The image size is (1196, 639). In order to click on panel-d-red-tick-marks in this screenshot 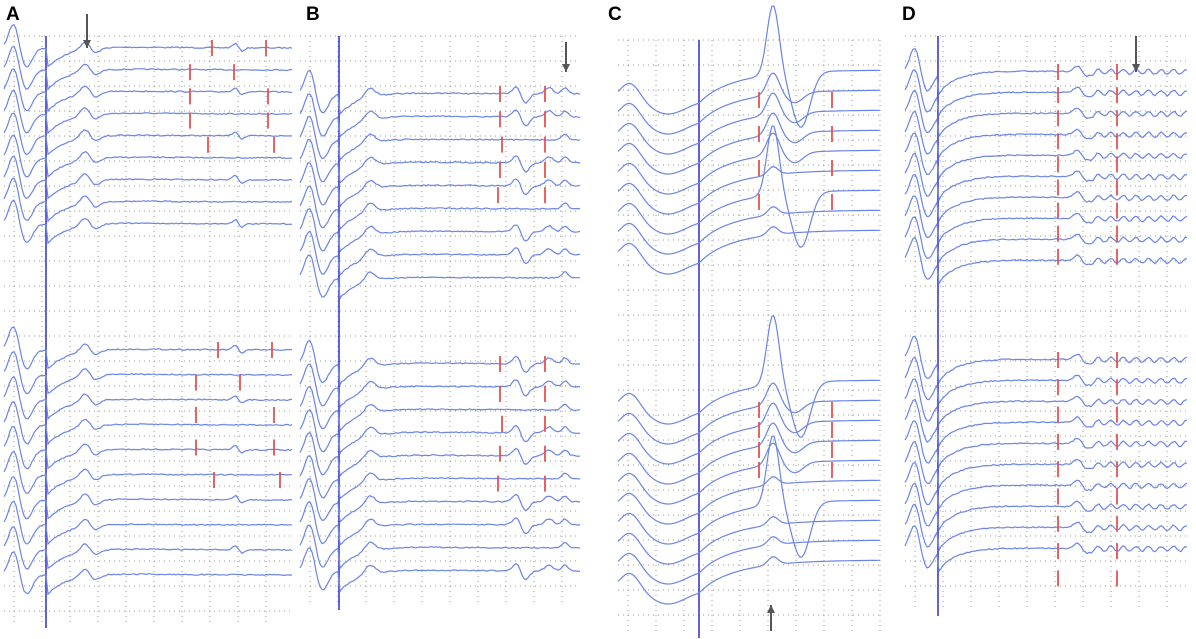, I will do `click(1087, 325)`.